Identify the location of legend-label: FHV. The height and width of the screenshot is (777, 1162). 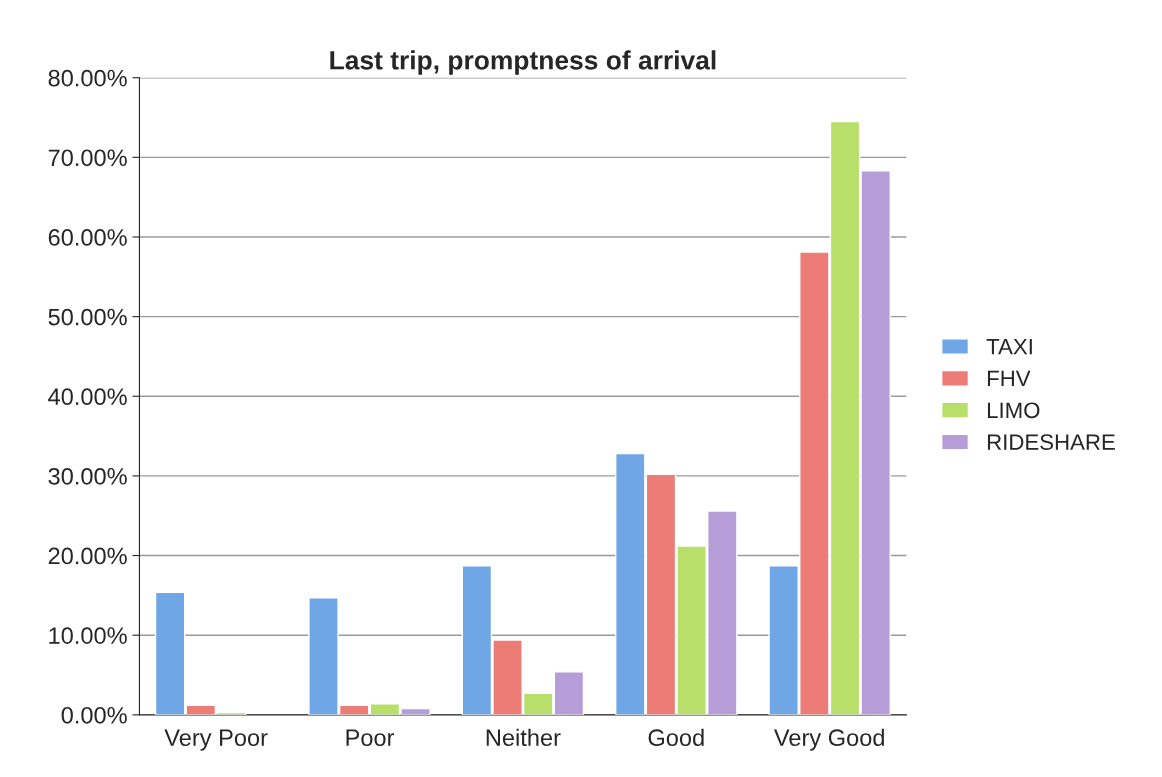
(1009, 378).